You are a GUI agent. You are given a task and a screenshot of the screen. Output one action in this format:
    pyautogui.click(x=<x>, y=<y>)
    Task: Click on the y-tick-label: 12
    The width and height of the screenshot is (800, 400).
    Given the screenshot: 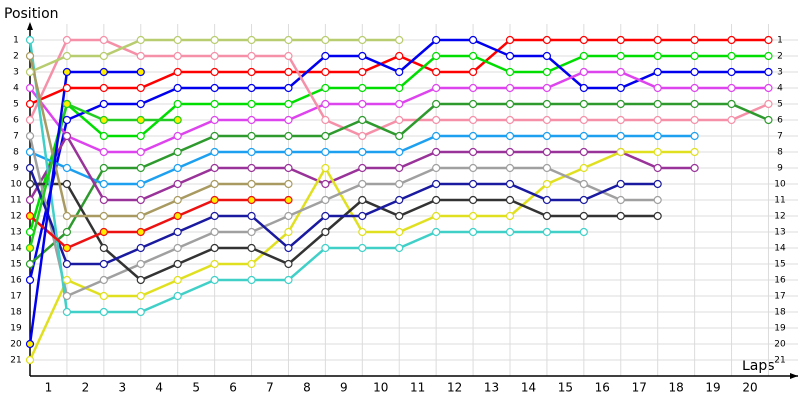 What is the action you would take?
    pyautogui.click(x=15, y=217)
    